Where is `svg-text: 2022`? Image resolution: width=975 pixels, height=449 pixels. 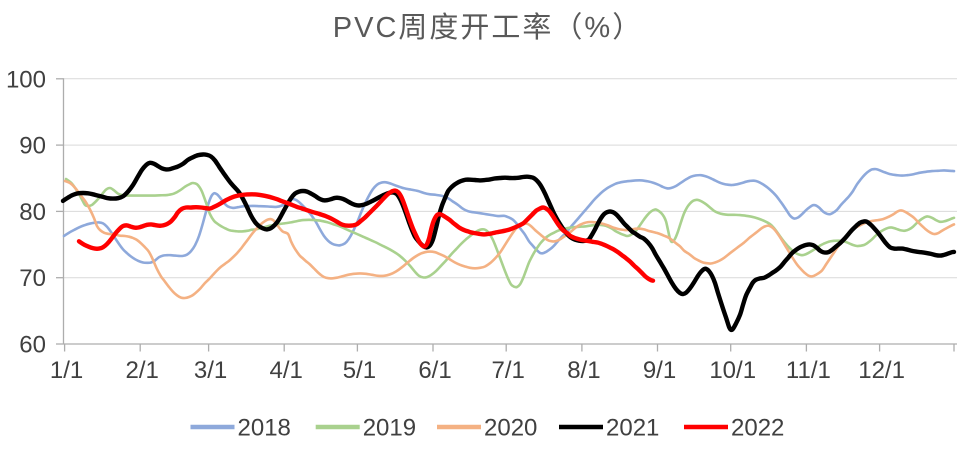 svg-text: 2022 is located at coordinates (757, 428).